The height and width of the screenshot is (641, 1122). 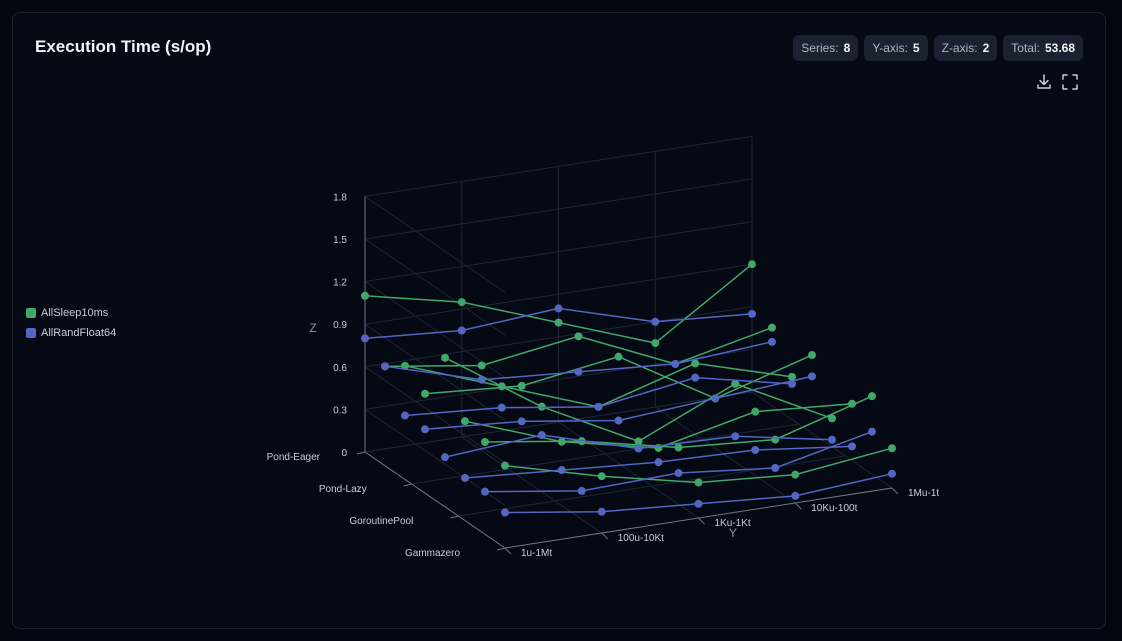 I want to click on total-badge: Total: 53.68, so click(x=1043, y=48).